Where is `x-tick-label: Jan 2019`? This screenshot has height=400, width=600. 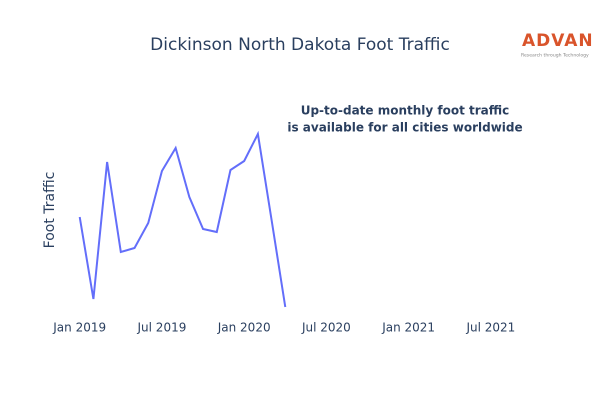 x-tick-label: Jan 2019 is located at coordinates (79, 328).